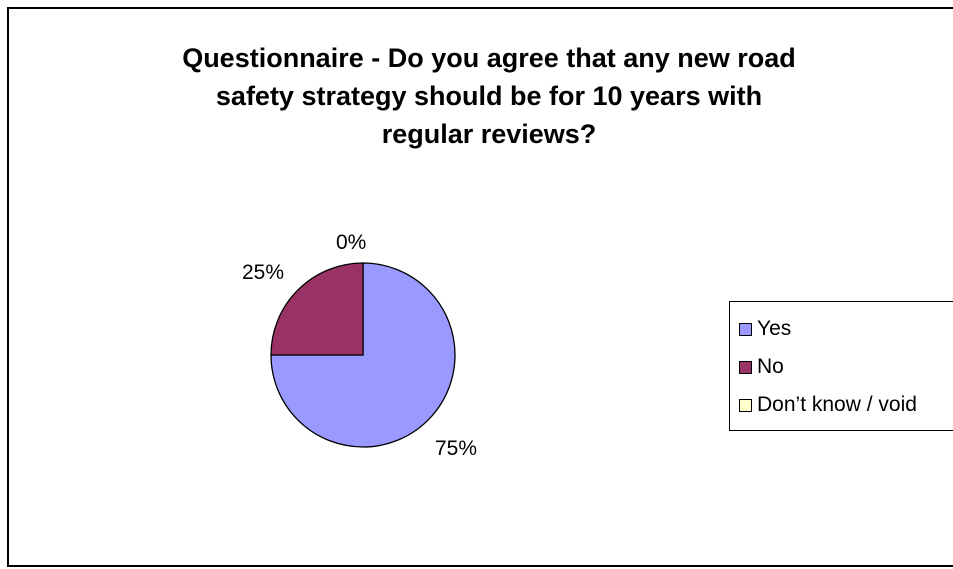  I want to click on legend: Yes No Don’t know / void, so click(841, 366).